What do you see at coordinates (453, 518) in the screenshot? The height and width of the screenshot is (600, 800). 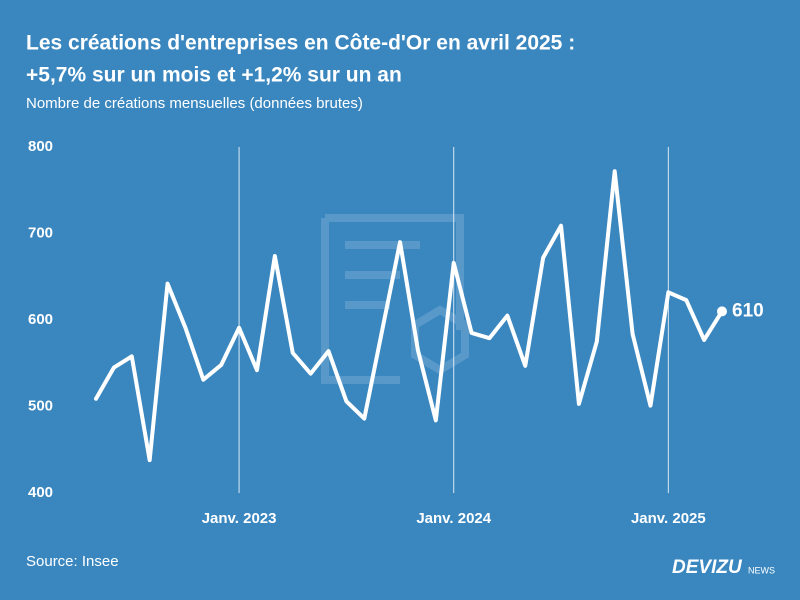 I see `x-tick-label: Janv. 2024` at bounding box center [453, 518].